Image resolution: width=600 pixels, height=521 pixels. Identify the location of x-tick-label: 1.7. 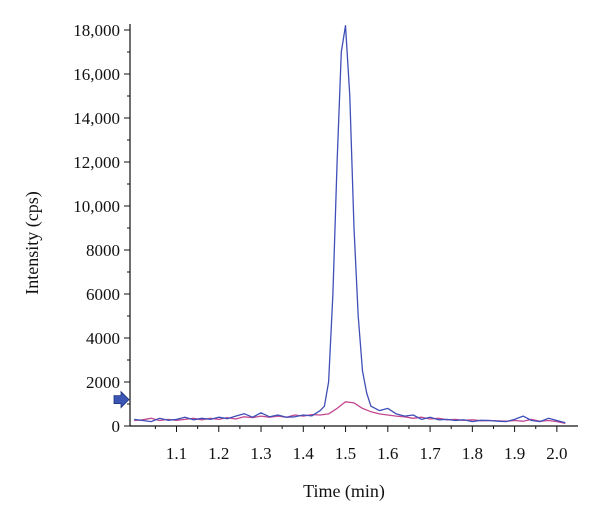
(430, 453).